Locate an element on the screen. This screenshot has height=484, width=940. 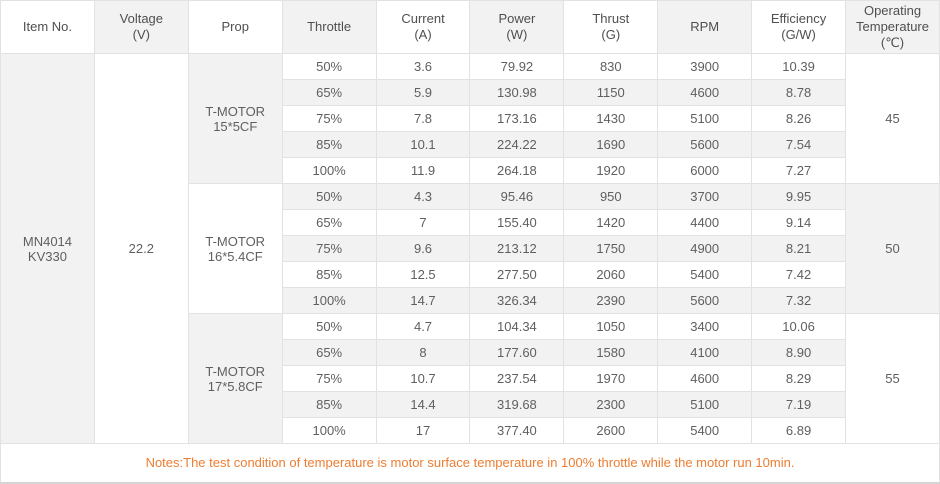
power-cell: 319.68 is located at coordinates (517, 404).